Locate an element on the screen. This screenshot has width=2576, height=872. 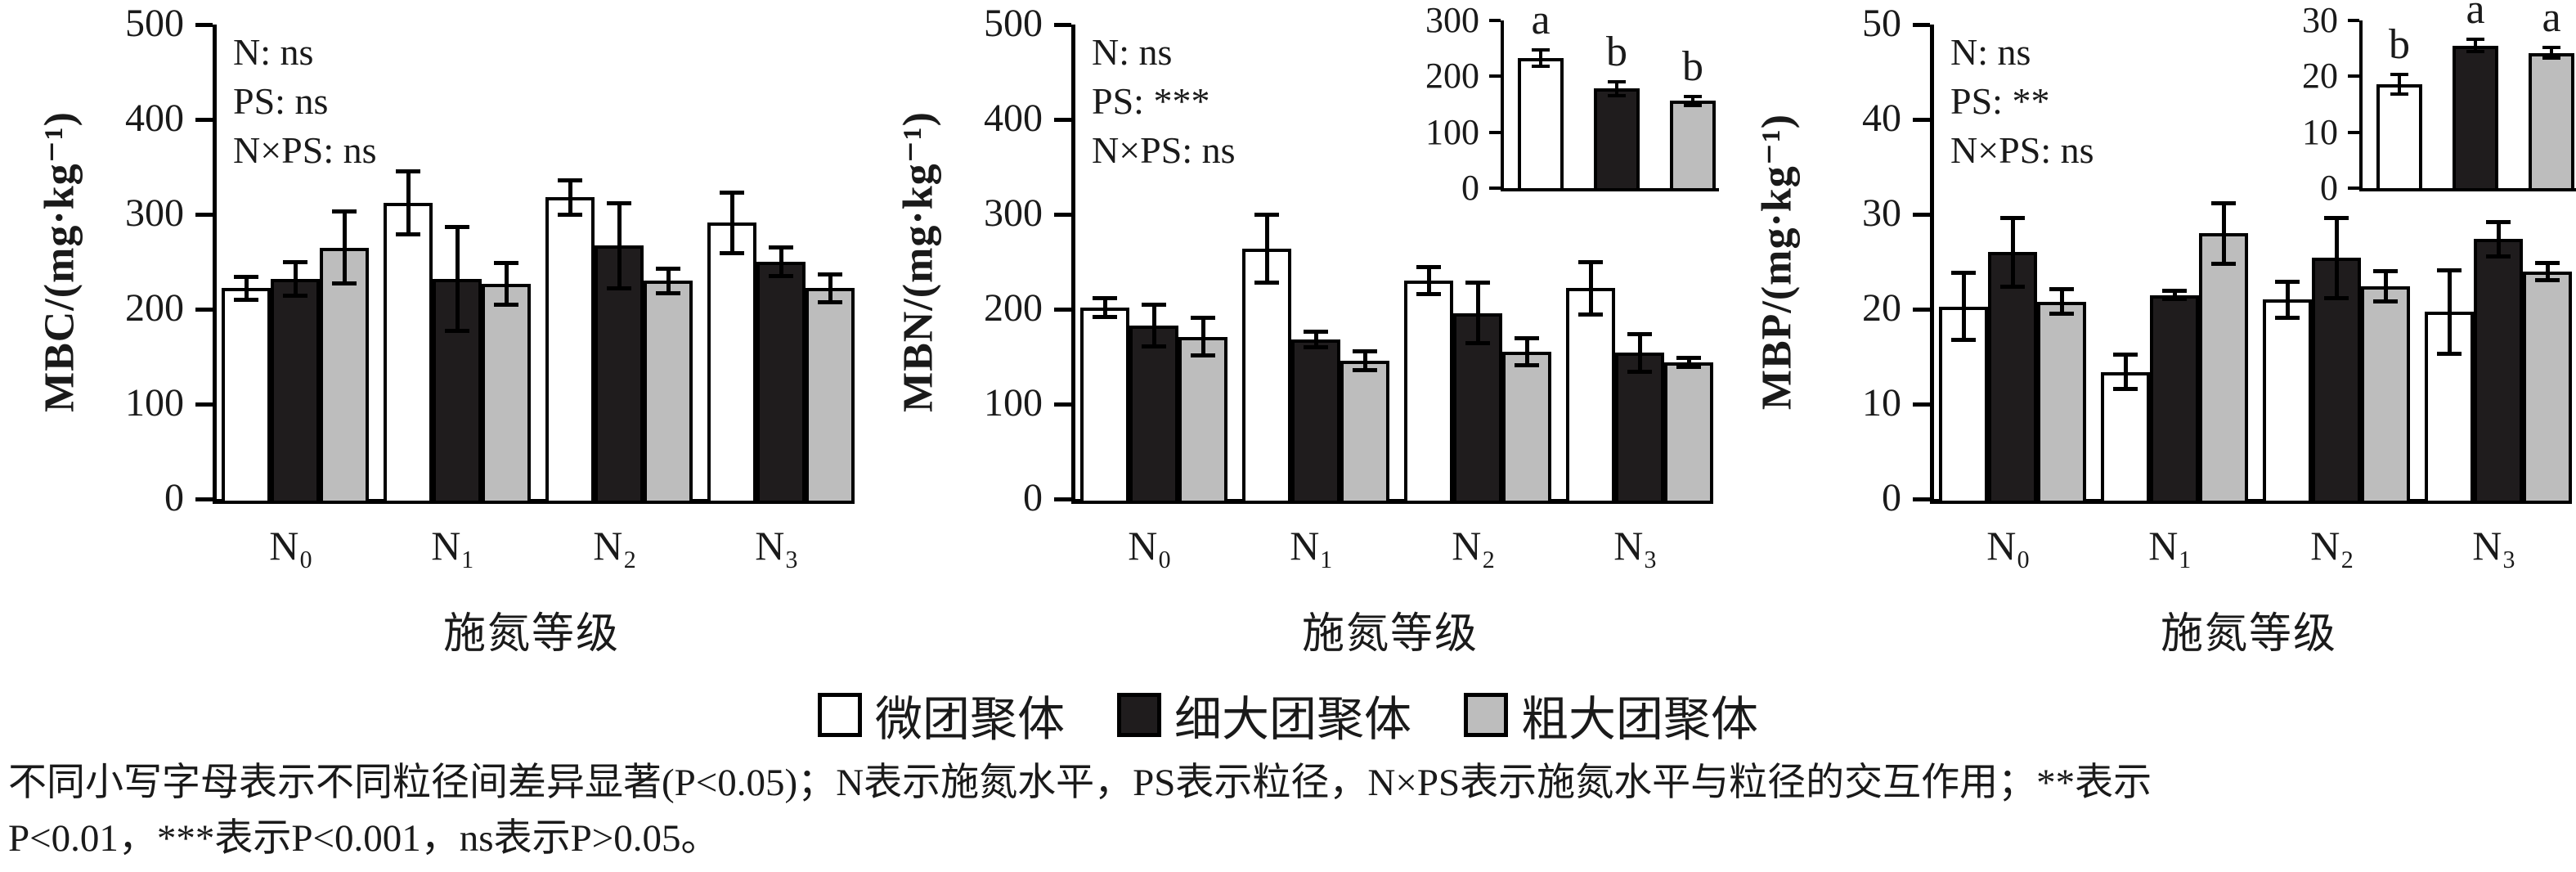
legend-item-fine-macro: 细大团聚体 is located at coordinates (1263, 715).